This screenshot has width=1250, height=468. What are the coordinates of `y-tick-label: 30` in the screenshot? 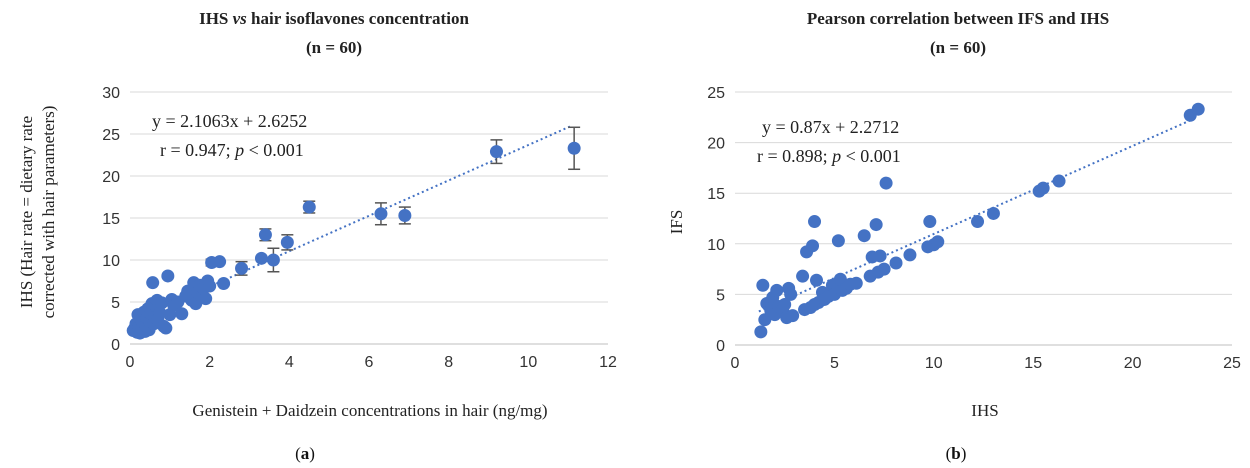 It's located at (111, 93).